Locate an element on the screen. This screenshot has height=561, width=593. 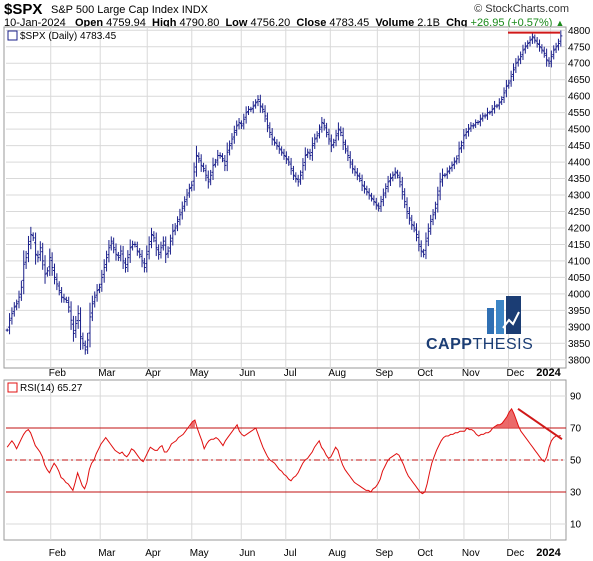
price-y-tick-label: 4650 is located at coordinates (579, 80).